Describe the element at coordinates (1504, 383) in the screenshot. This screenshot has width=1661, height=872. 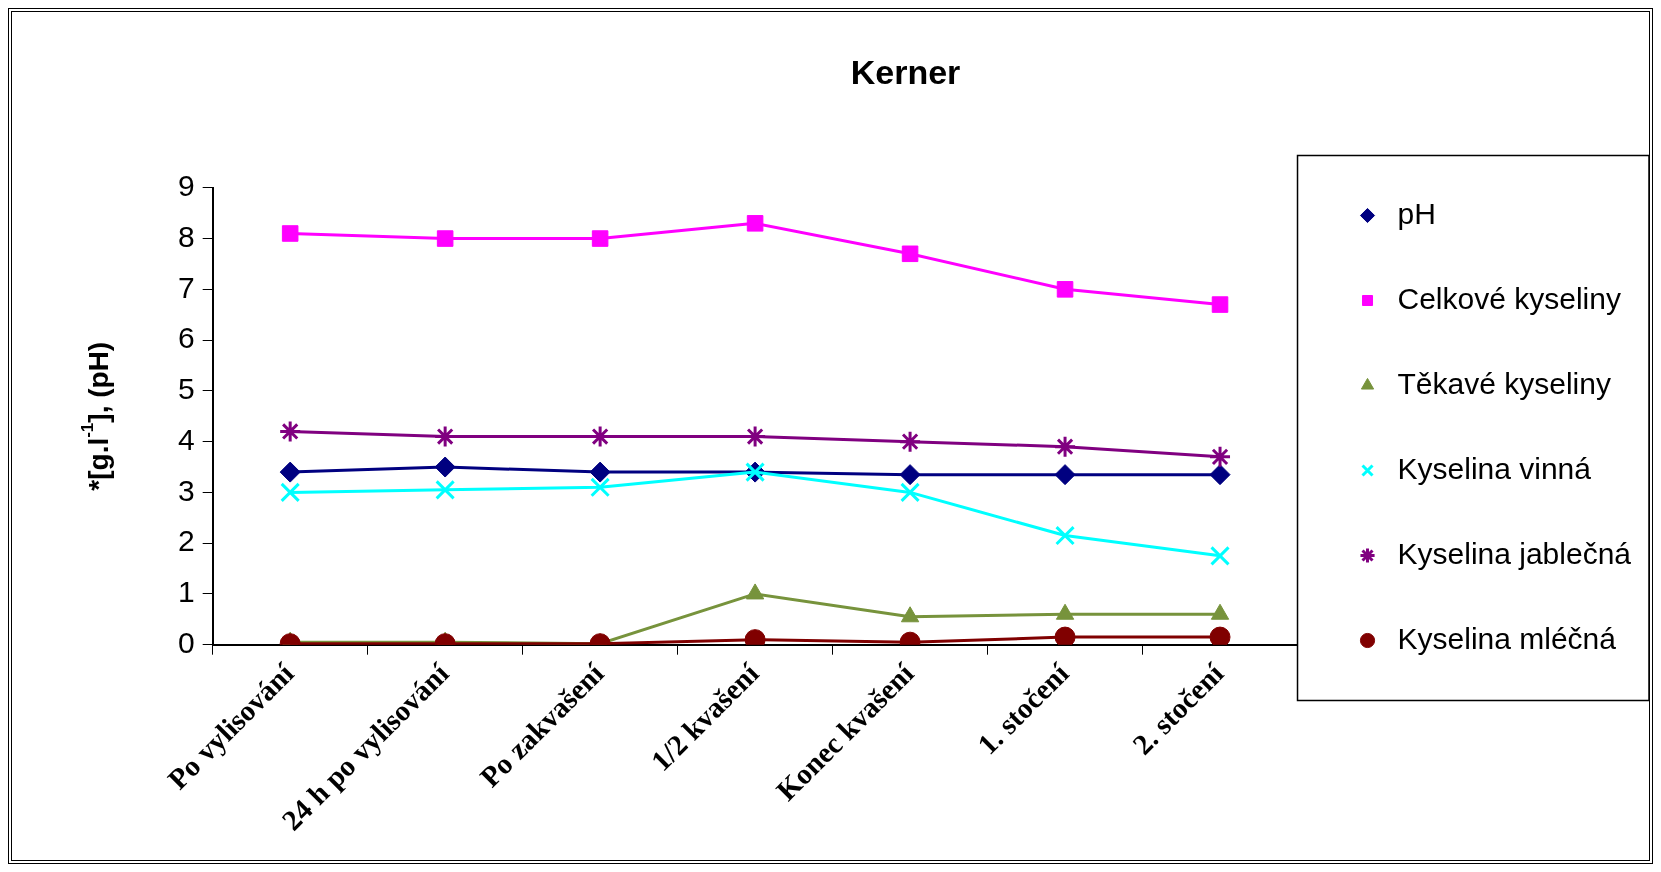
I see `legend-label: Těkavé kyseliny` at that location.